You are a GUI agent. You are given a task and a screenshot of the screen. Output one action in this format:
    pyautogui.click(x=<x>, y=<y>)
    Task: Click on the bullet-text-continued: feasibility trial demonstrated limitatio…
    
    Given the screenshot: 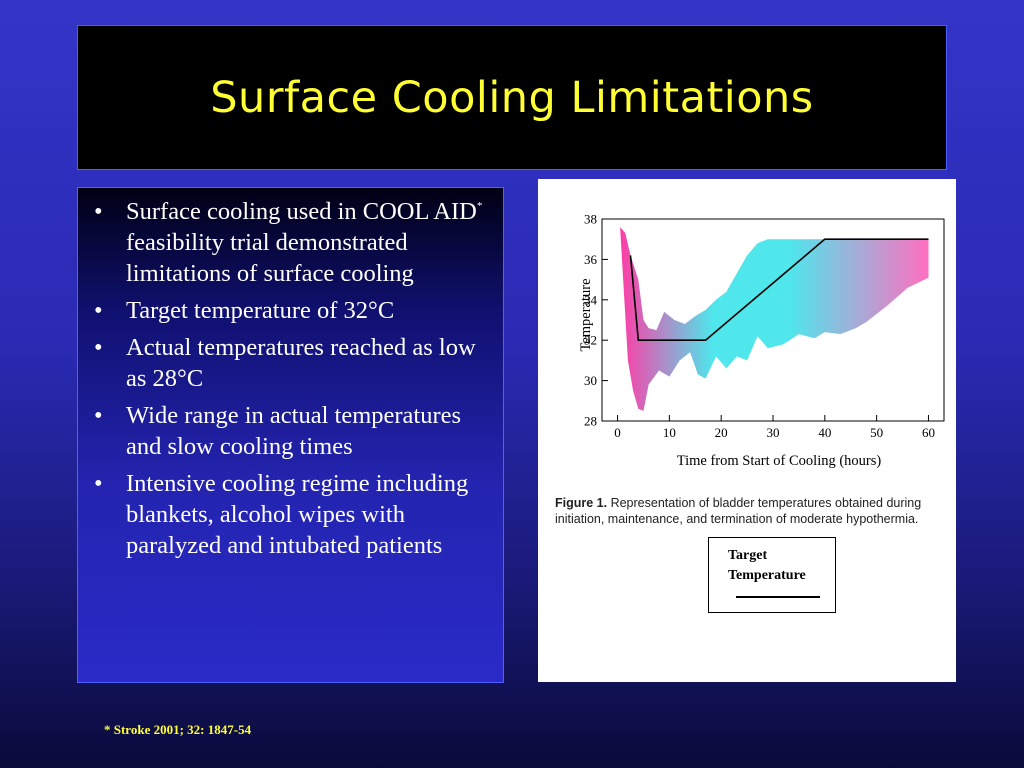 What is the action you would take?
    pyautogui.click(x=270, y=258)
    